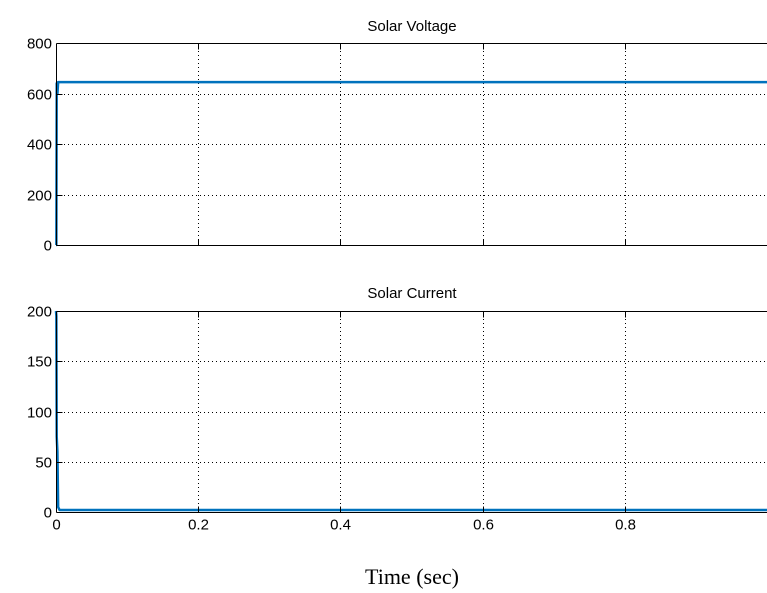 Image resolution: width=767 pixels, height=593 pixels. What do you see at coordinates (412, 576) in the screenshot?
I see `x-axis-label: Time (sec)` at bounding box center [412, 576].